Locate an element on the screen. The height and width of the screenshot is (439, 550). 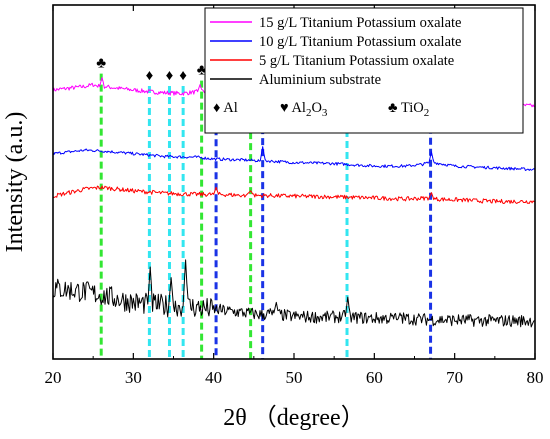
x-tick-label-70: 70 is located at coordinates (454, 377).